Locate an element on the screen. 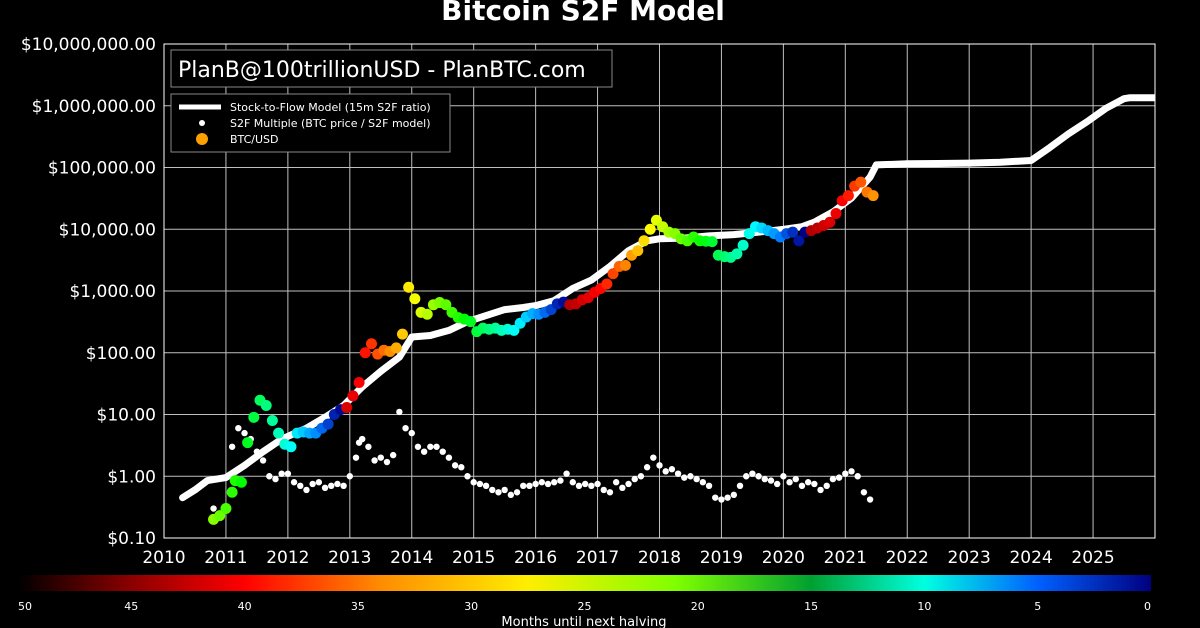 This screenshot has height=628, width=1200. colorbar-label: Months until next halving is located at coordinates (583, 621).